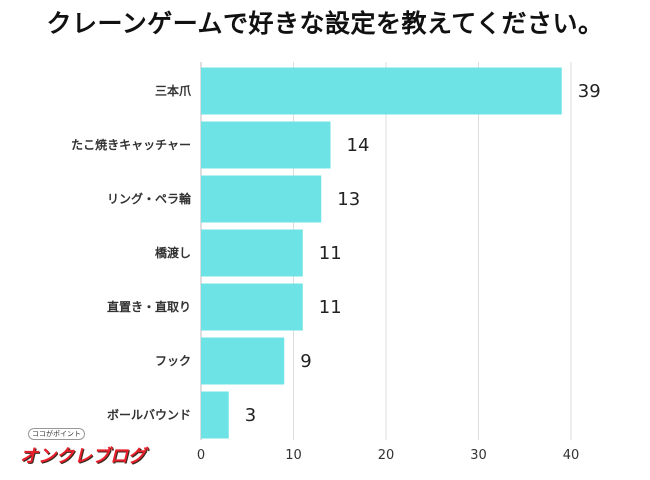 This screenshot has height=480, width=650. Describe the element at coordinates (386, 455) in the screenshot. I see `x-tick-label-20: 20` at that location.